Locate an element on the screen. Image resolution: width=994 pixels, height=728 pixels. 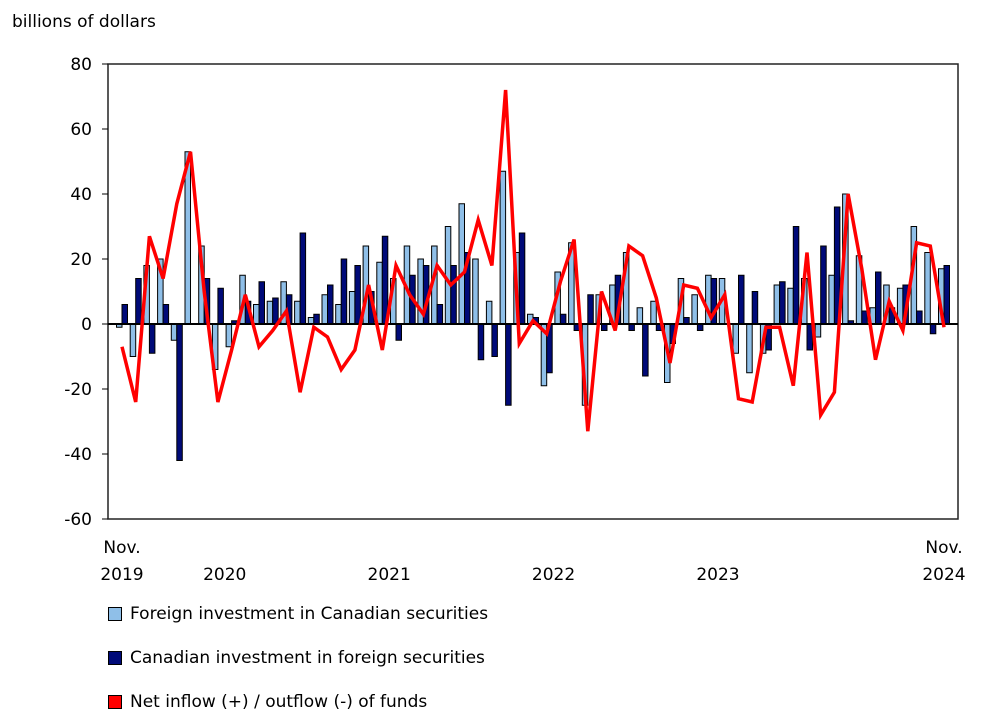
legend-swatch-canadian is located at coordinates (115, 658).